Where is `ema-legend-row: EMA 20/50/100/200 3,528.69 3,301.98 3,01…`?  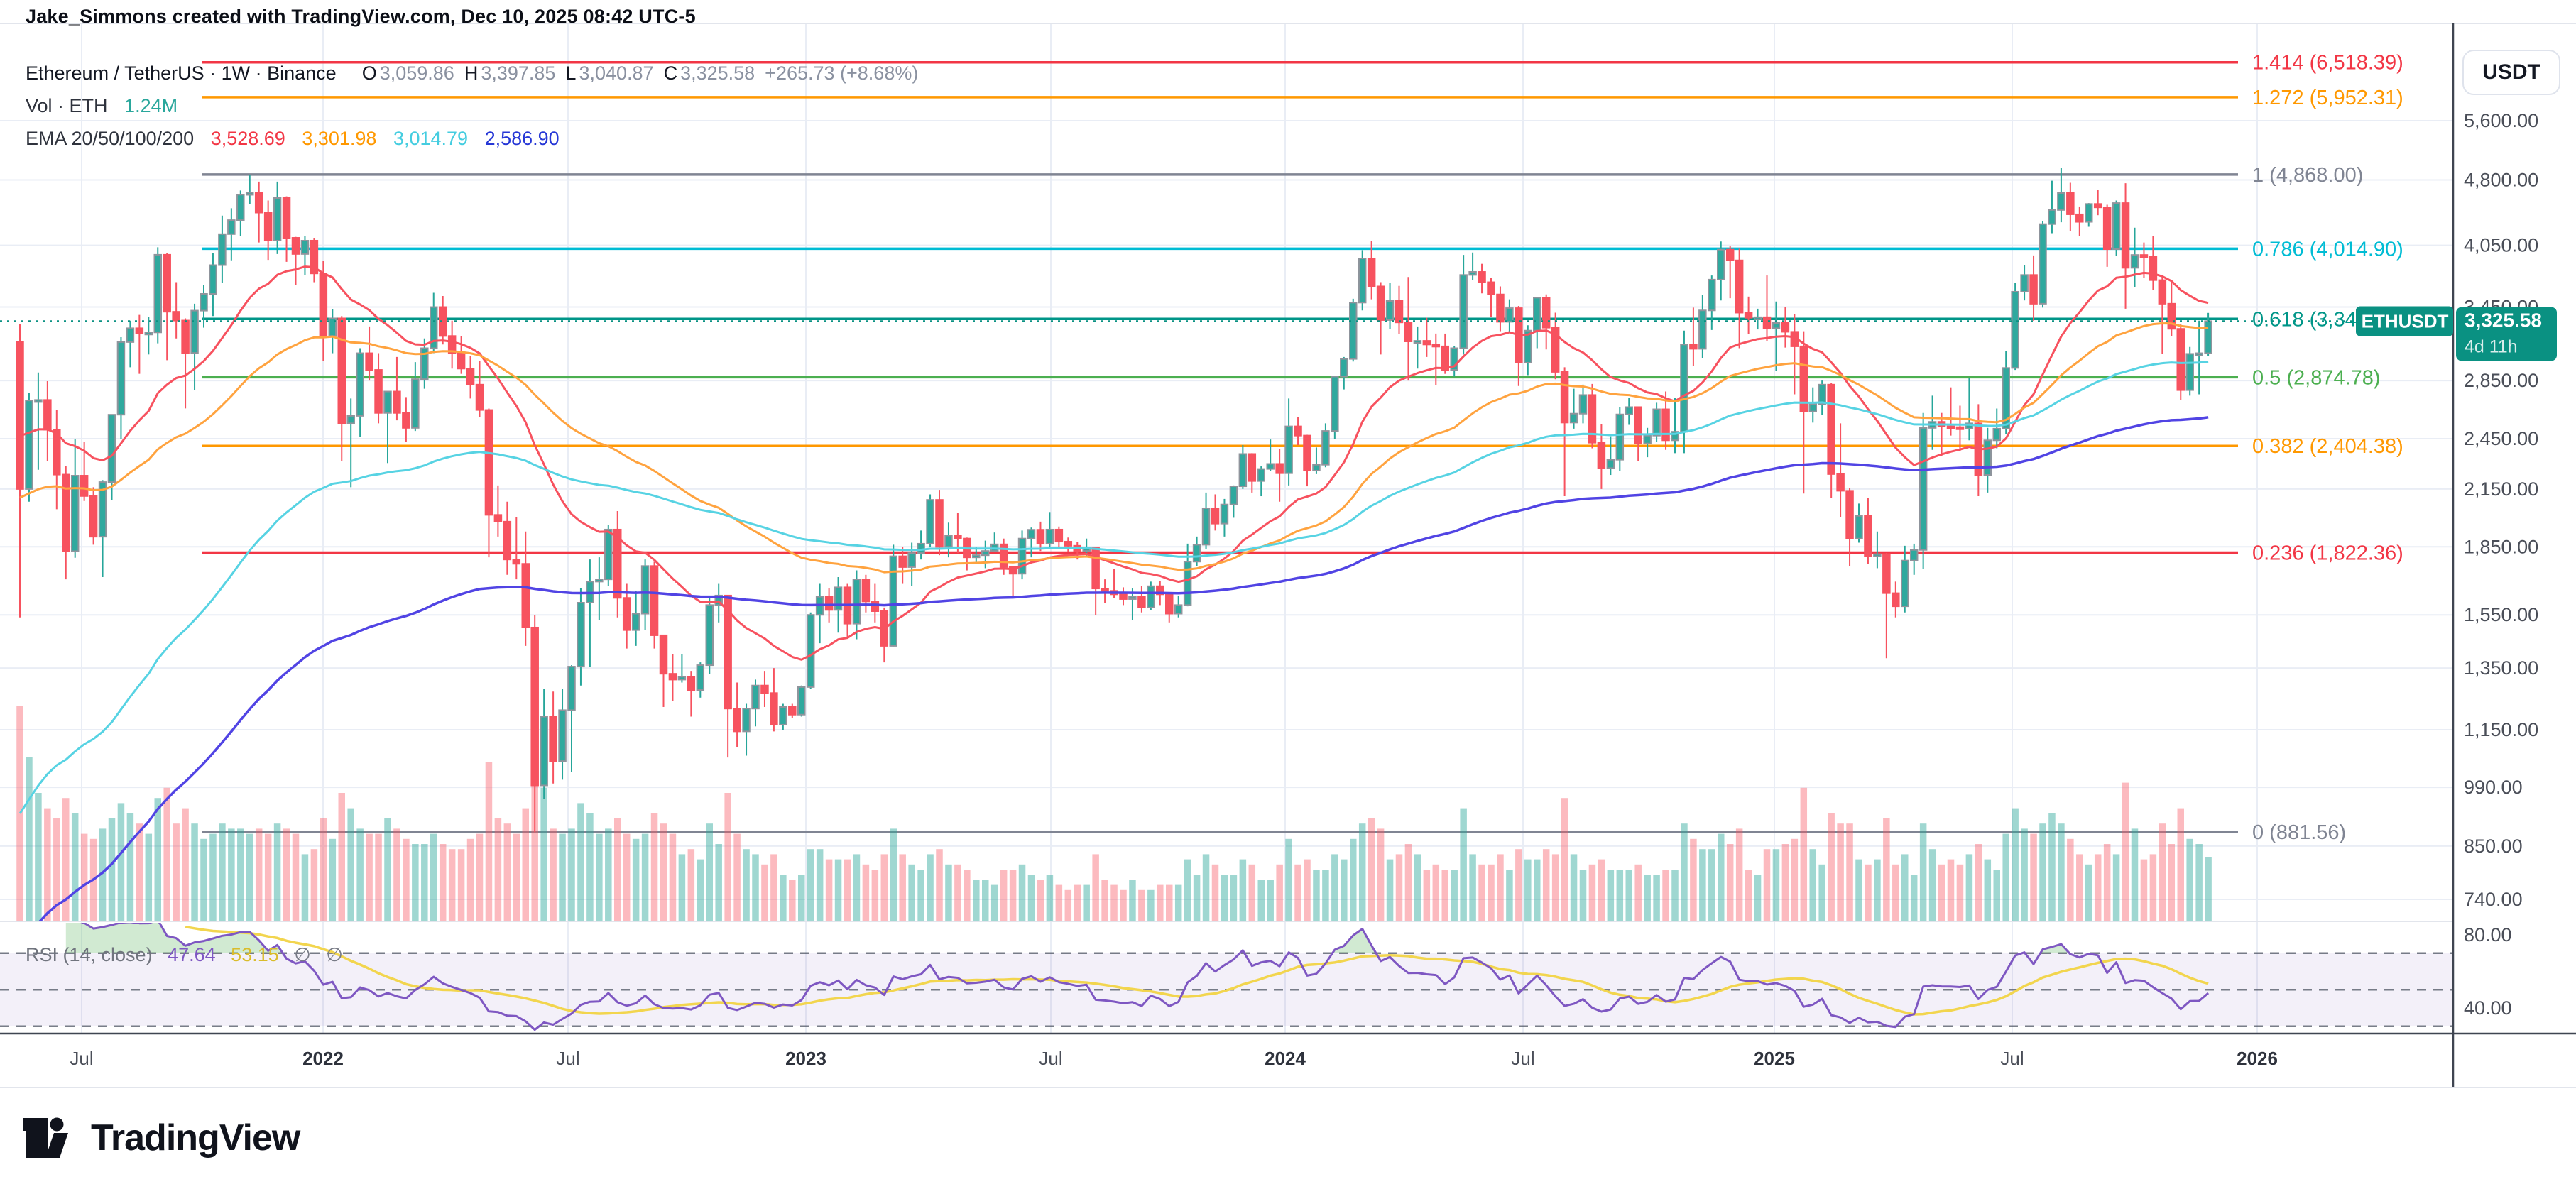 ema-legend-row: EMA 20/50/100/200 3,528.69 3,301.98 3,01… is located at coordinates (293, 139).